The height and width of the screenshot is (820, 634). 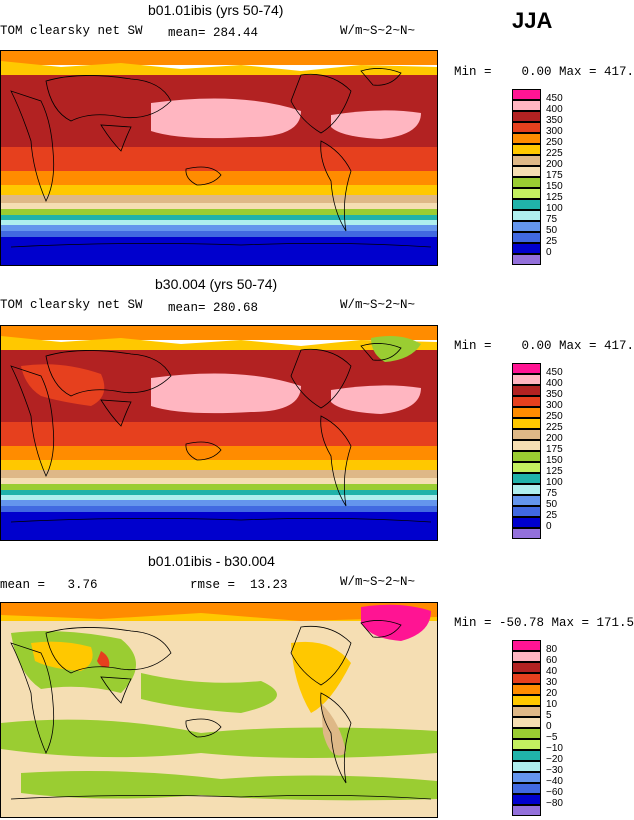 I want to click on panel-1-legend-label: 75, so click(x=552, y=219).